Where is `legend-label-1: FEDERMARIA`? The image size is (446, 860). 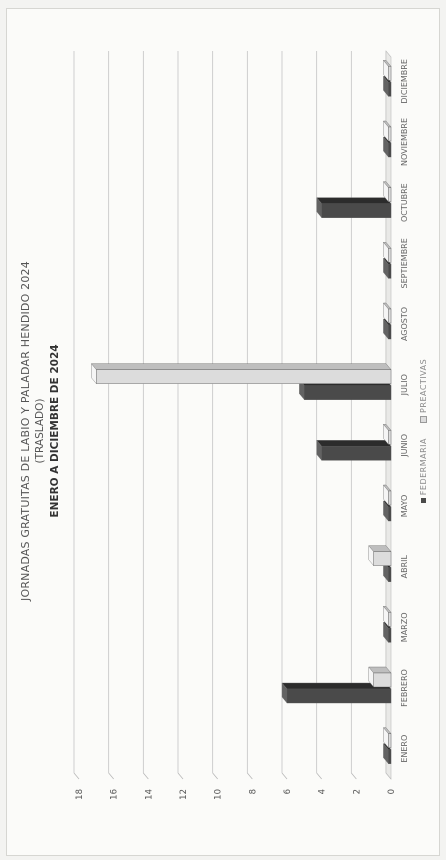 legend-label-1: FEDERMARIA is located at coordinates (423, 466).